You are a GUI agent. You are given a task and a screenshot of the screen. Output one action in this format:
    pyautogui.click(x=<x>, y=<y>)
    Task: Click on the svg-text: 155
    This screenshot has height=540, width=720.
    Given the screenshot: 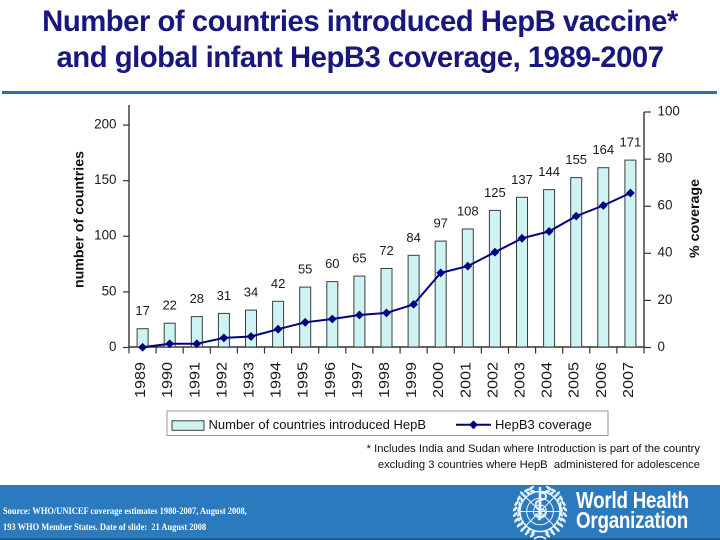 What is the action you would take?
    pyautogui.click(x=576, y=159)
    